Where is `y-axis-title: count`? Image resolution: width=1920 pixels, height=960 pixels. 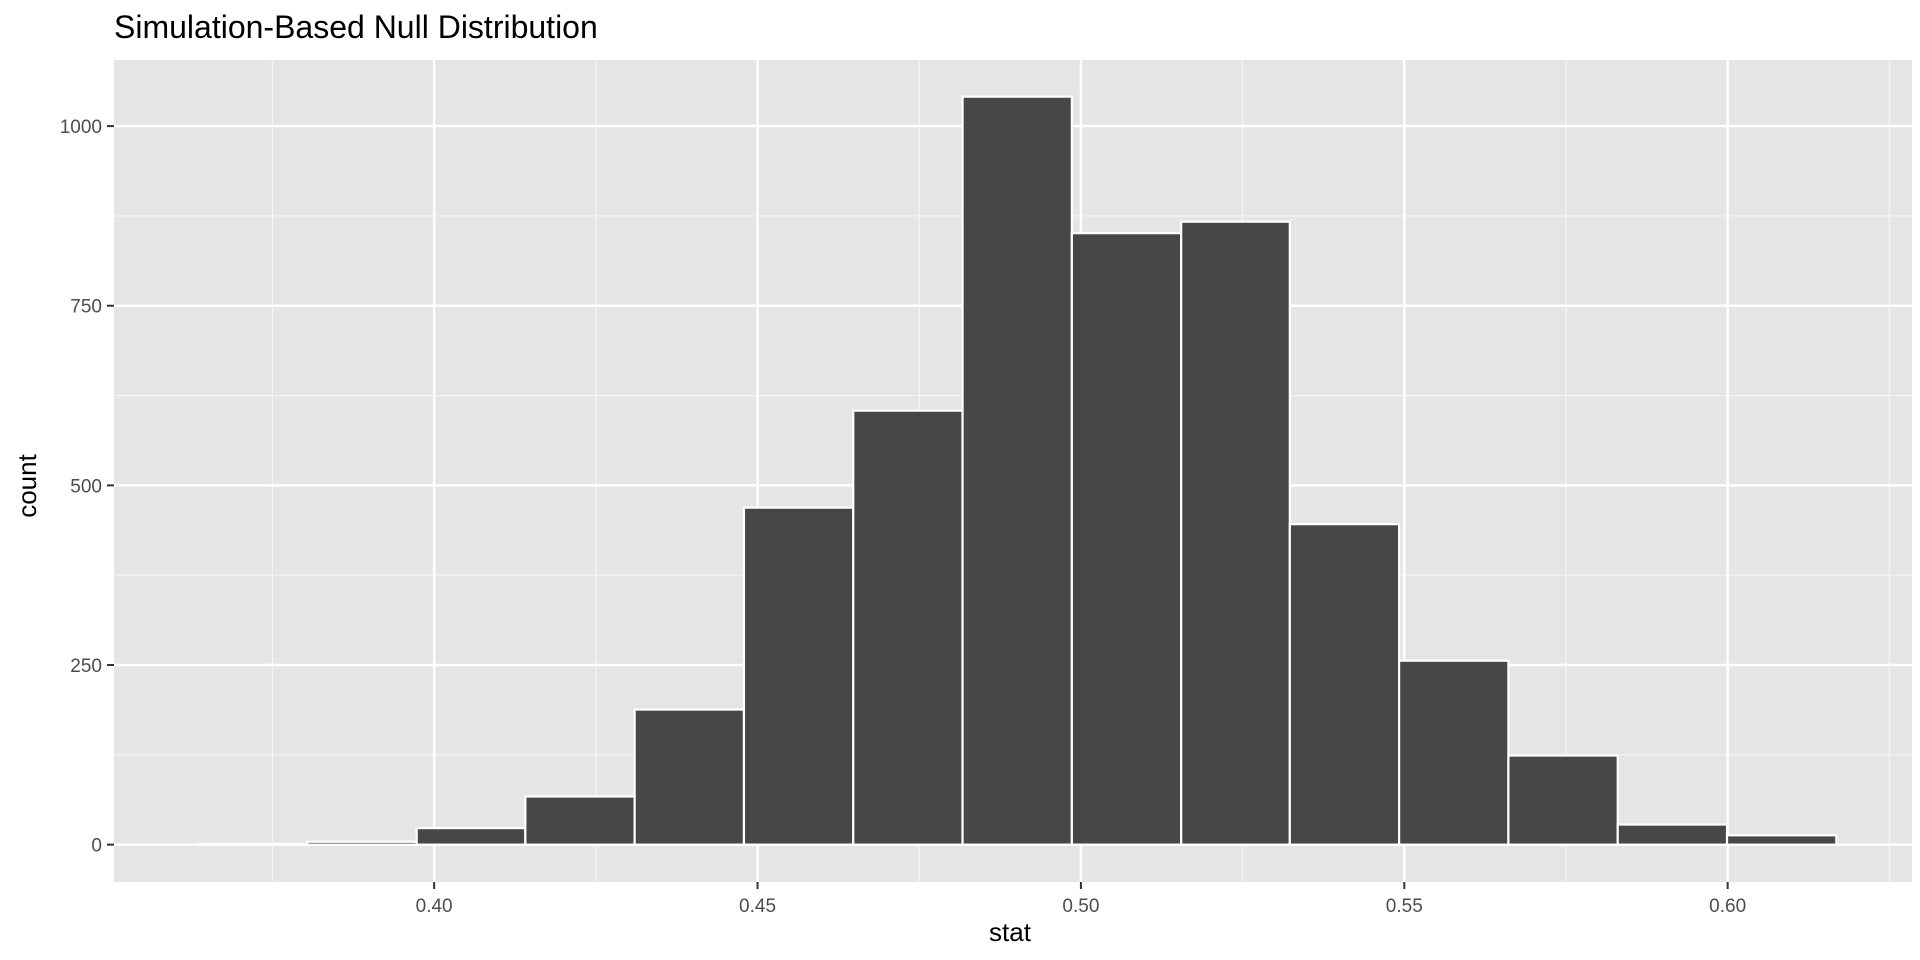 y-axis-title: count is located at coordinates (27, 485).